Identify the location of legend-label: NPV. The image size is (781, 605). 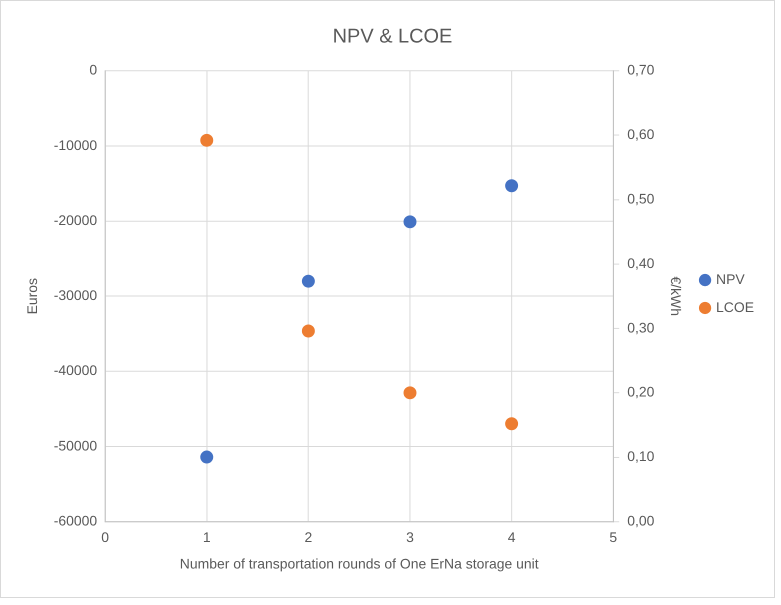
(731, 278).